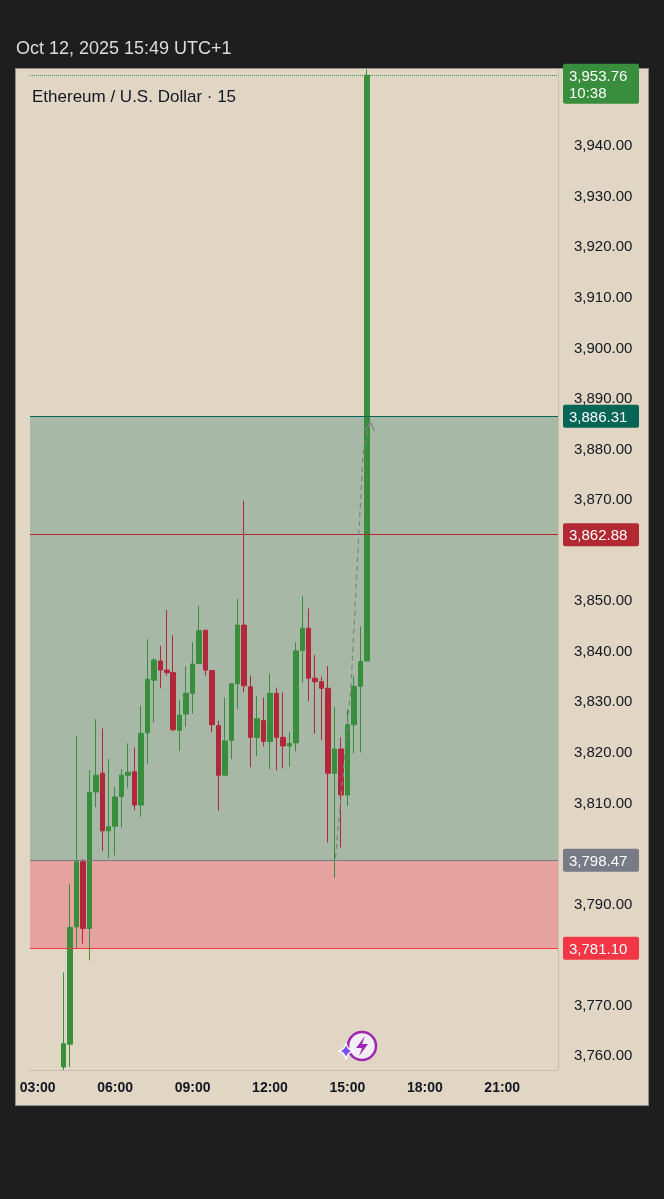 This screenshot has height=1199, width=664. I want to click on x-tick-label: 06:00, so click(115, 1087).